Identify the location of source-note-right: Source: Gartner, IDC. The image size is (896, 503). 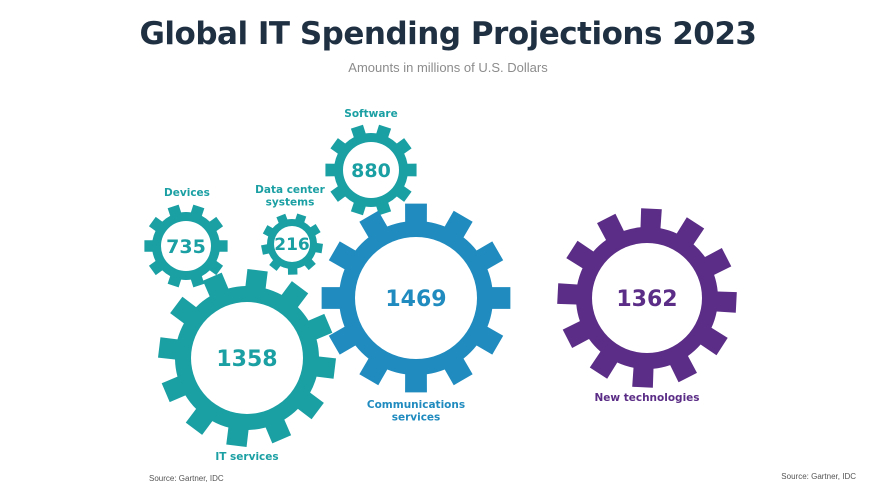
(818, 476).